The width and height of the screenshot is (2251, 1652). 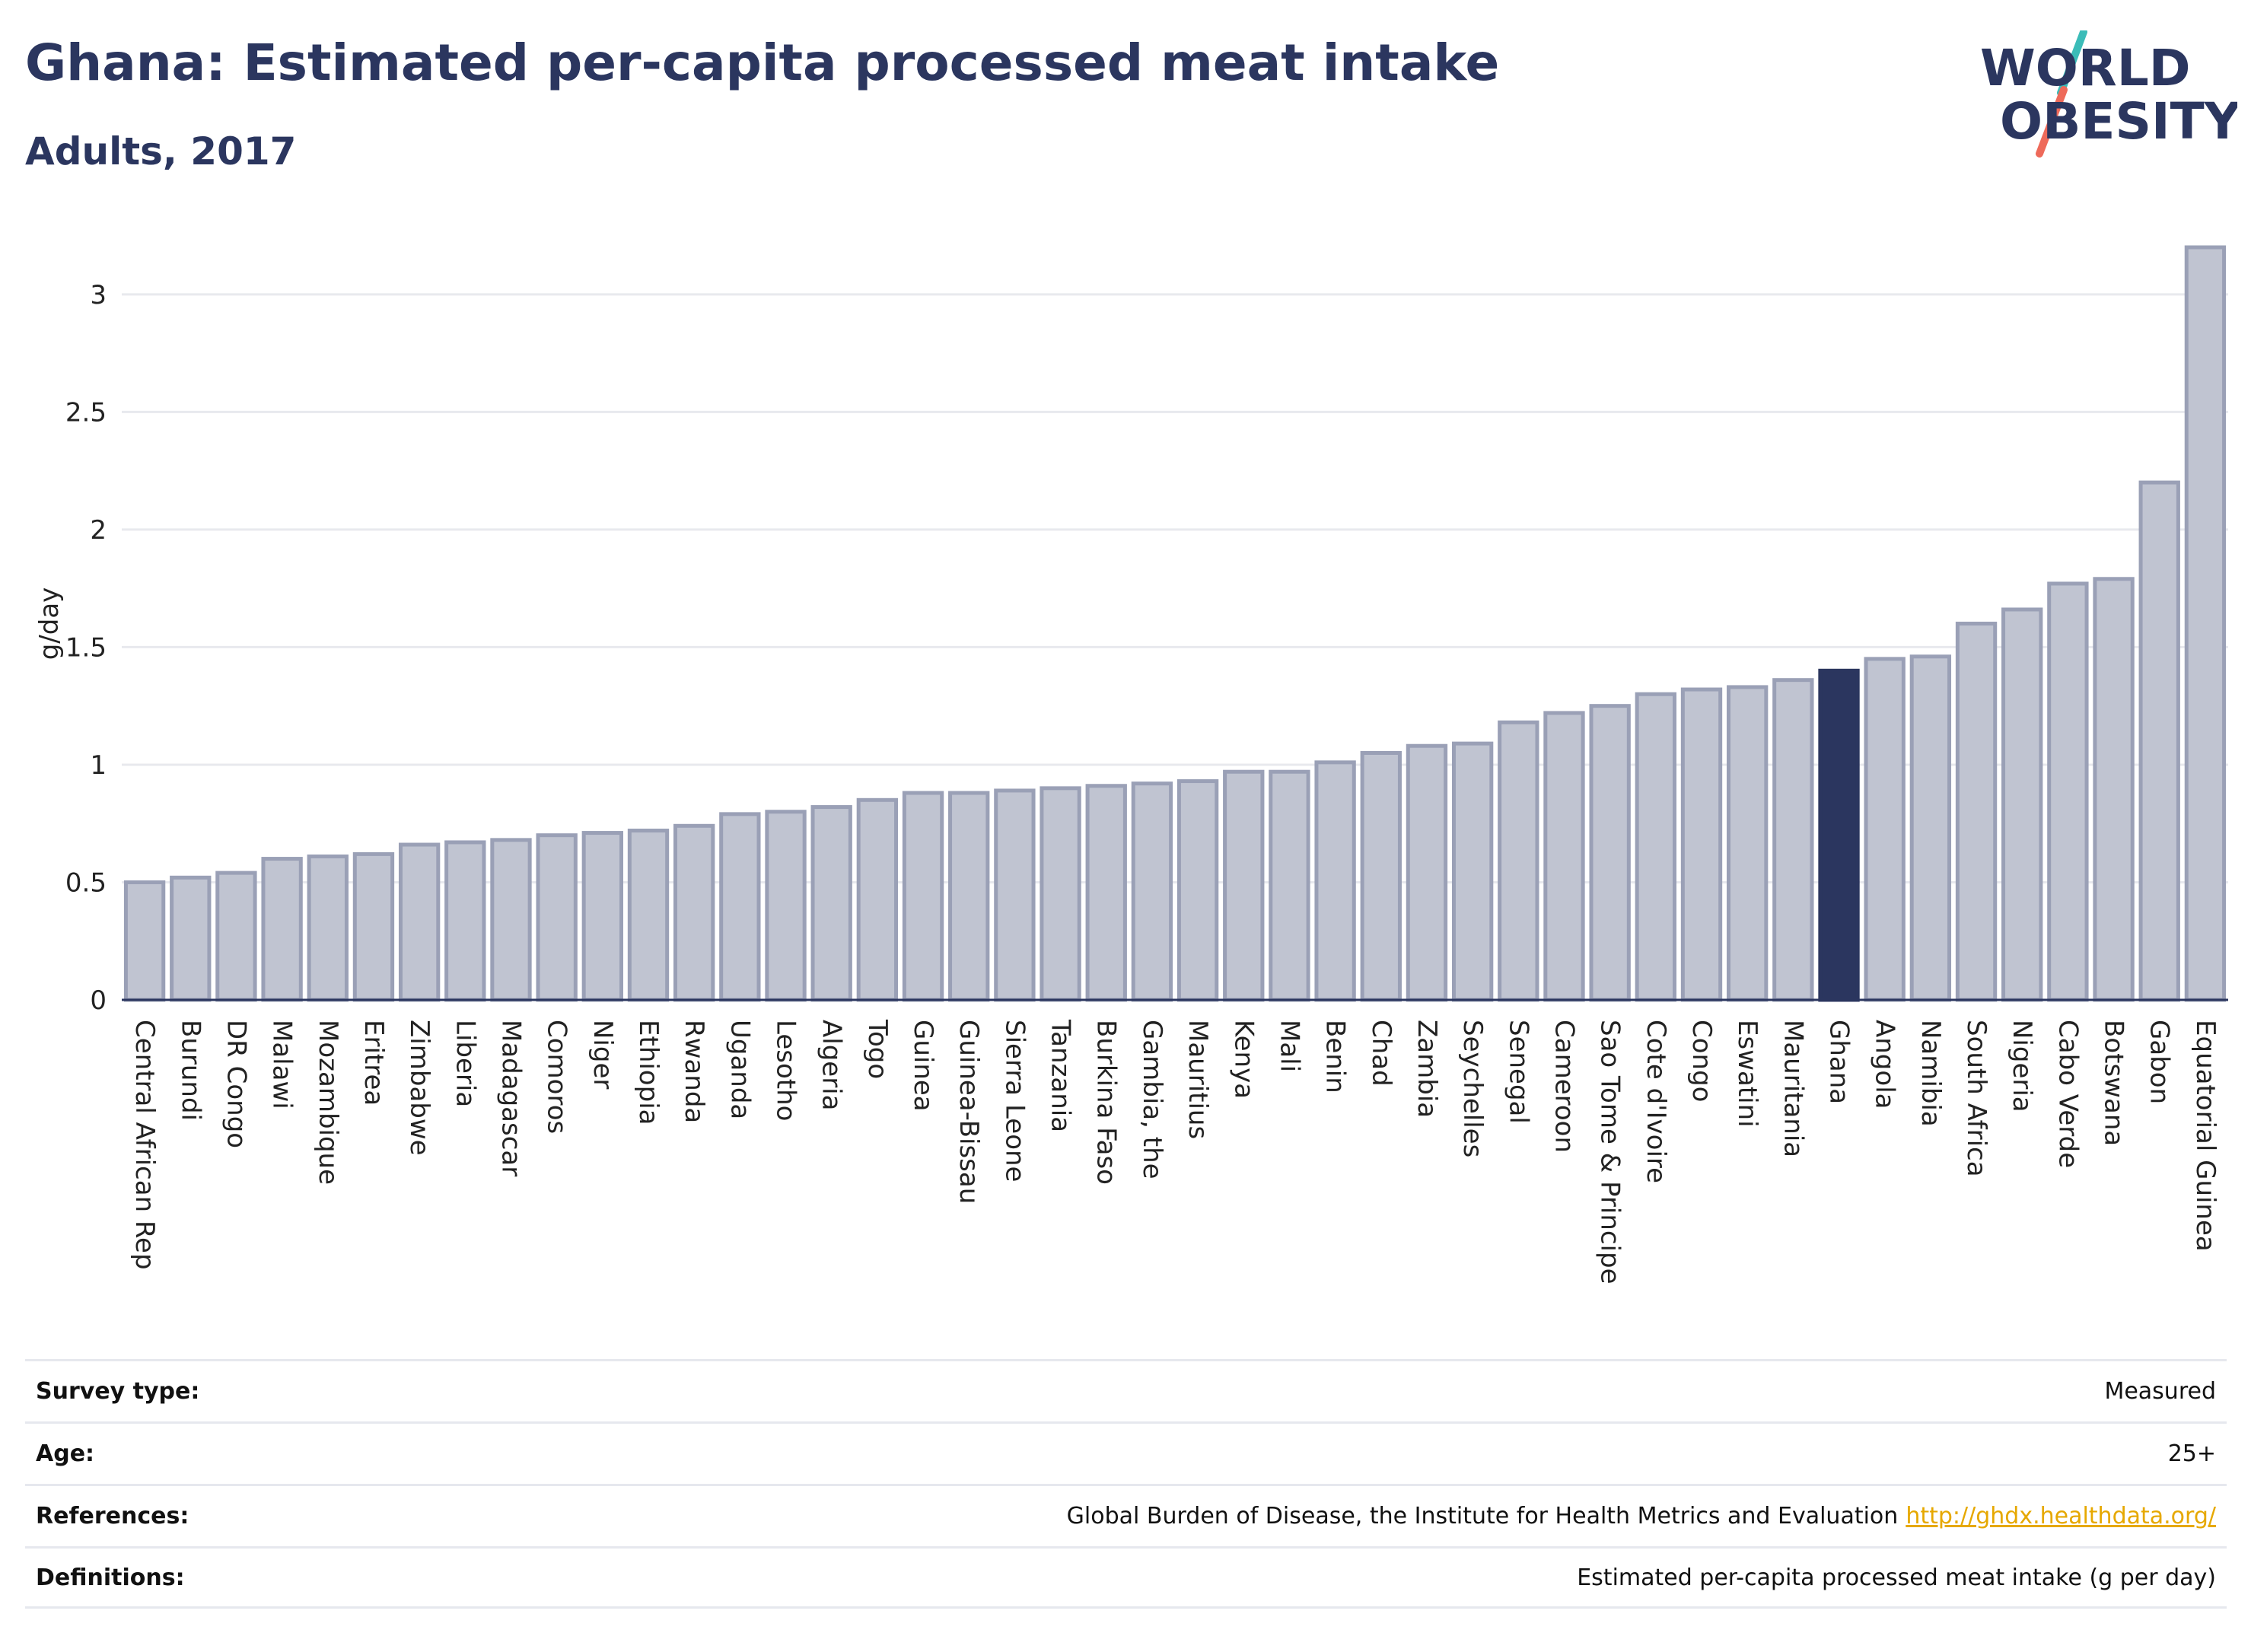 I want to click on chart-subtitle: Adults, 2017, so click(x=161, y=151).